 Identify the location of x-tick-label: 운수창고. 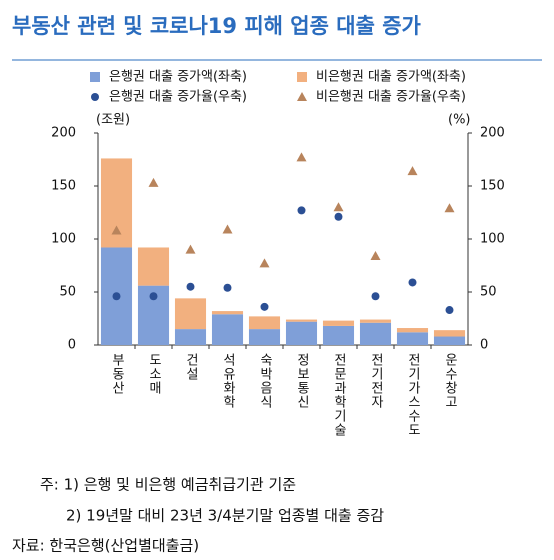
(449, 381).